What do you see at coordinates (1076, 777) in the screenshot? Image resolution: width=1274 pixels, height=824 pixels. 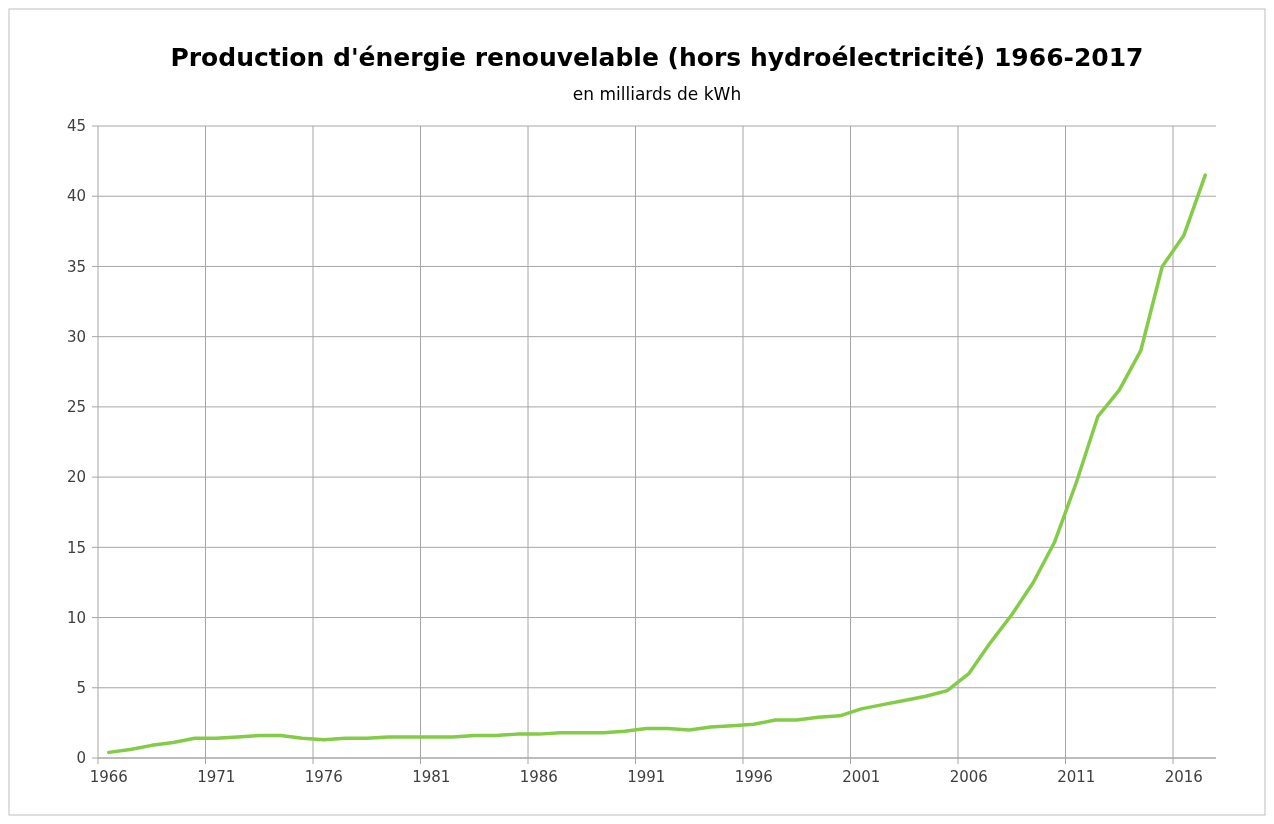 I see `x-tick-label: 2011` at bounding box center [1076, 777].